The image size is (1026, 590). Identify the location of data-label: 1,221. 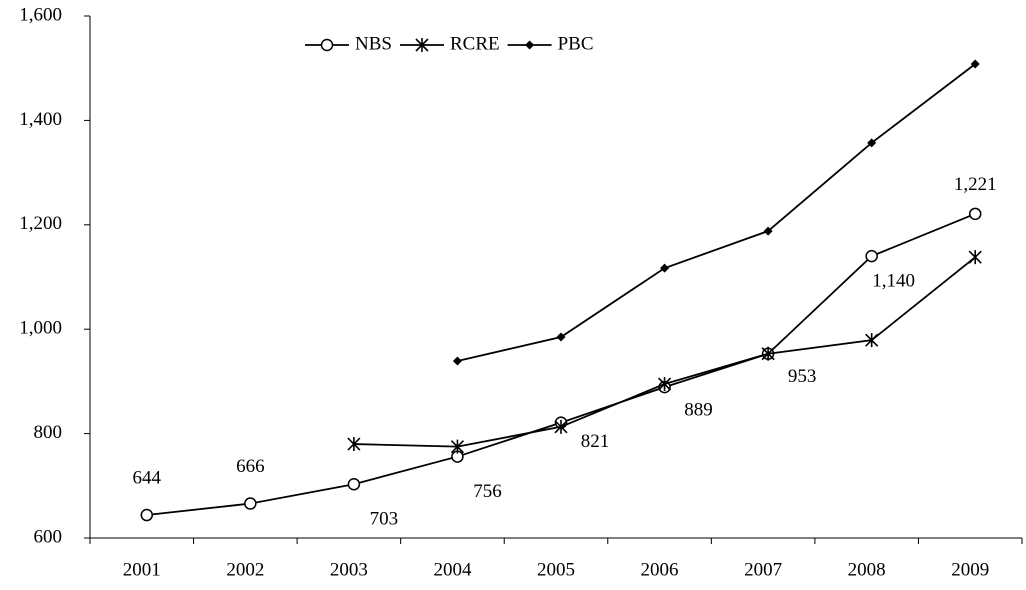
(975, 184).